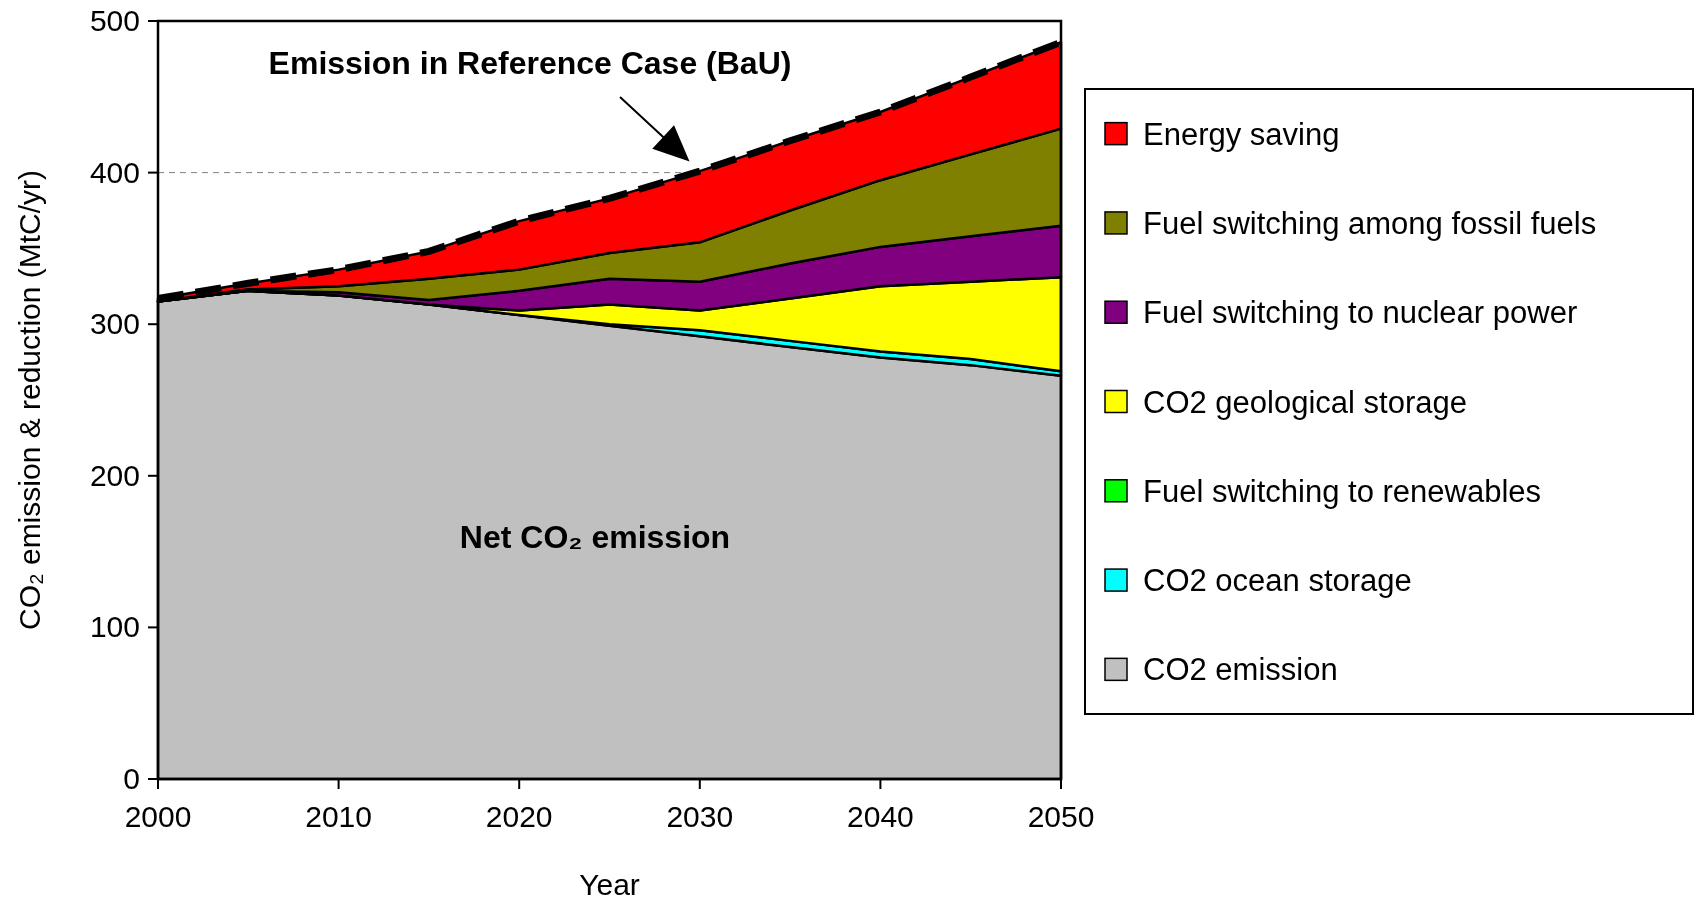  What do you see at coordinates (1342, 491) in the screenshot?
I see `legend-label: Fuel switching to renewables` at bounding box center [1342, 491].